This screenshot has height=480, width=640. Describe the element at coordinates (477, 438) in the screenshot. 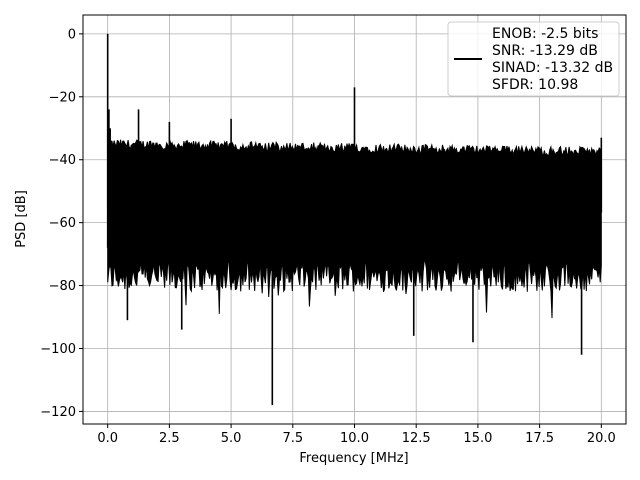

I see `x-tick-label: 15.0` at that location.